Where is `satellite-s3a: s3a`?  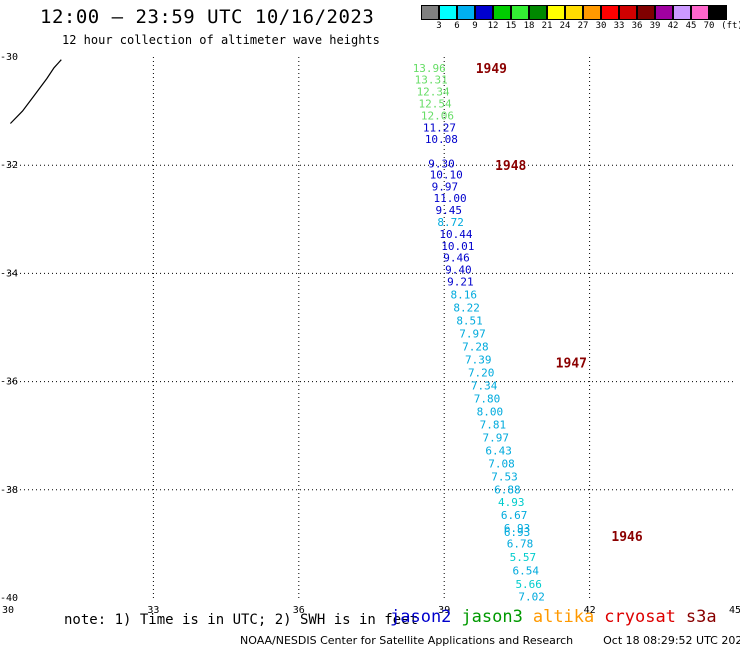
satellite-s3a: s3a is located at coordinates (701, 617).